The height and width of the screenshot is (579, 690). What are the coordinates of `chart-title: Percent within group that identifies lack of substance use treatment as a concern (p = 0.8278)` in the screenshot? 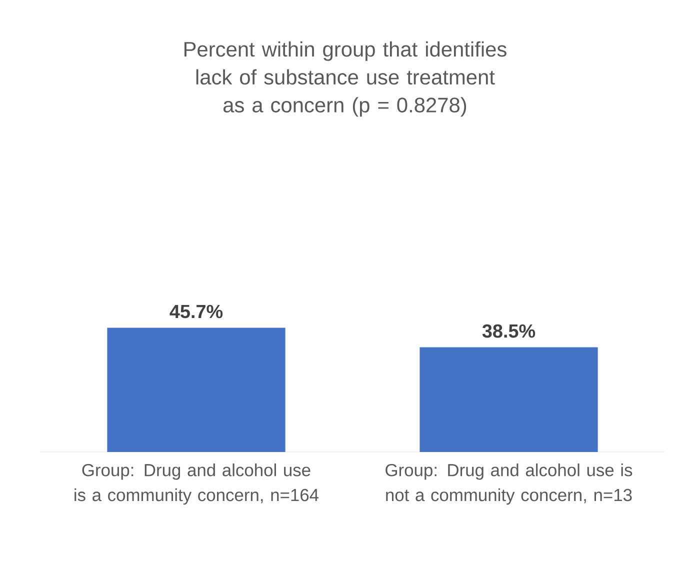 It's located at (345, 79).